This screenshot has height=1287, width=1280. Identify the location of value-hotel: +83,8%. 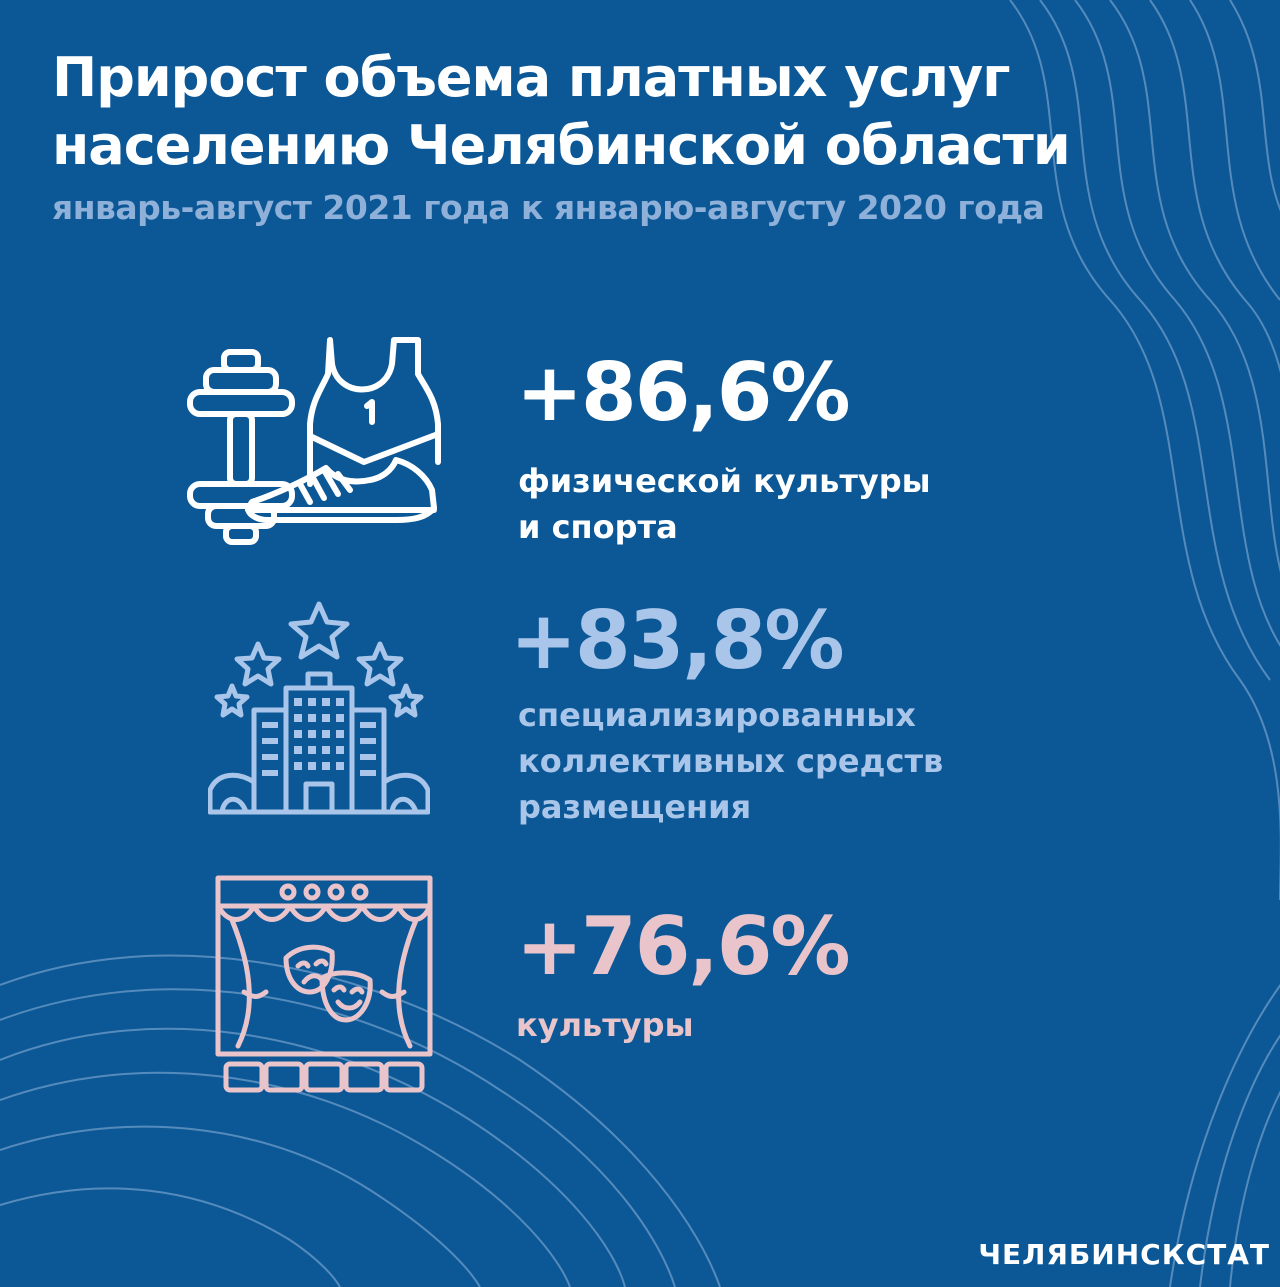
(677, 640).